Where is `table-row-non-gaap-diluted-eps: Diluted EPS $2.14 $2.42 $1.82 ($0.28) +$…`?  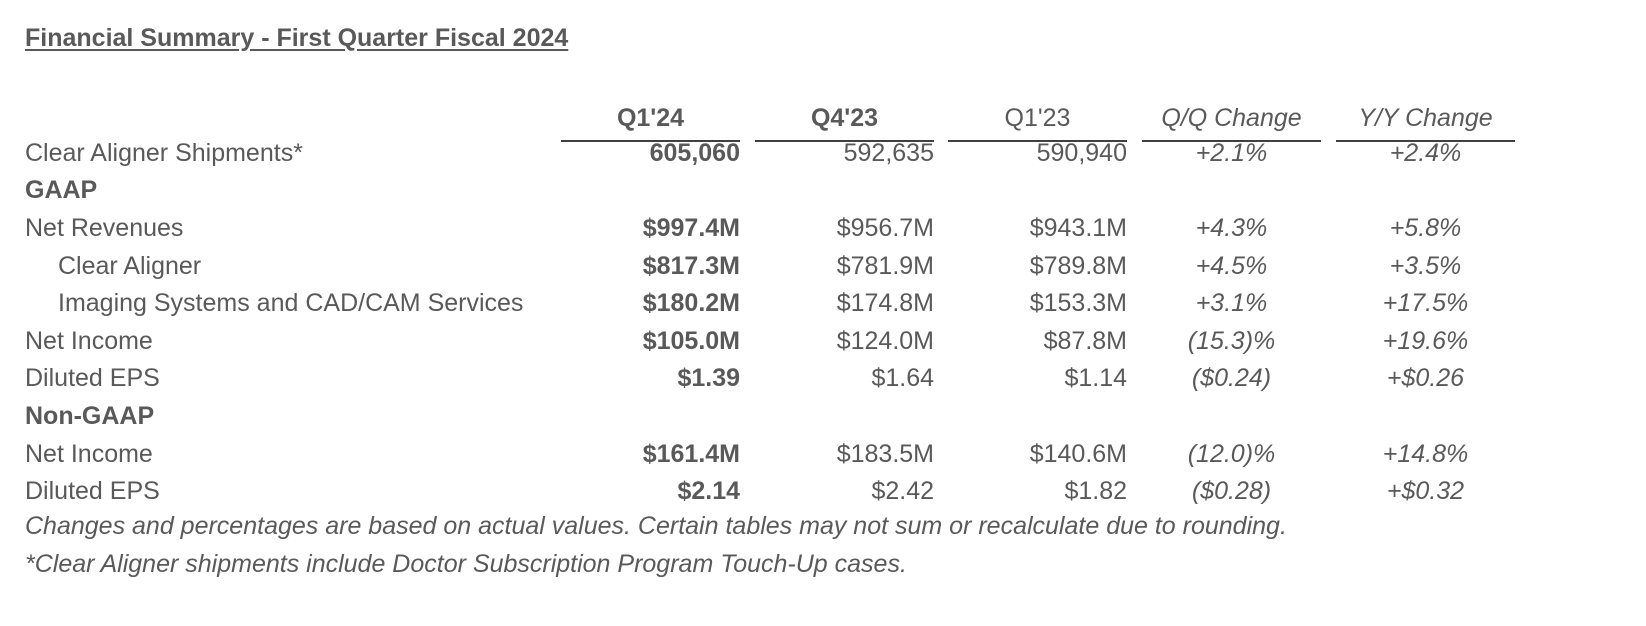
table-row-non-gaap-diluted-eps: Diluted EPS $2.14 $2.42 $1.82 ($0.28) +$… is located at coordinates (823, 491).